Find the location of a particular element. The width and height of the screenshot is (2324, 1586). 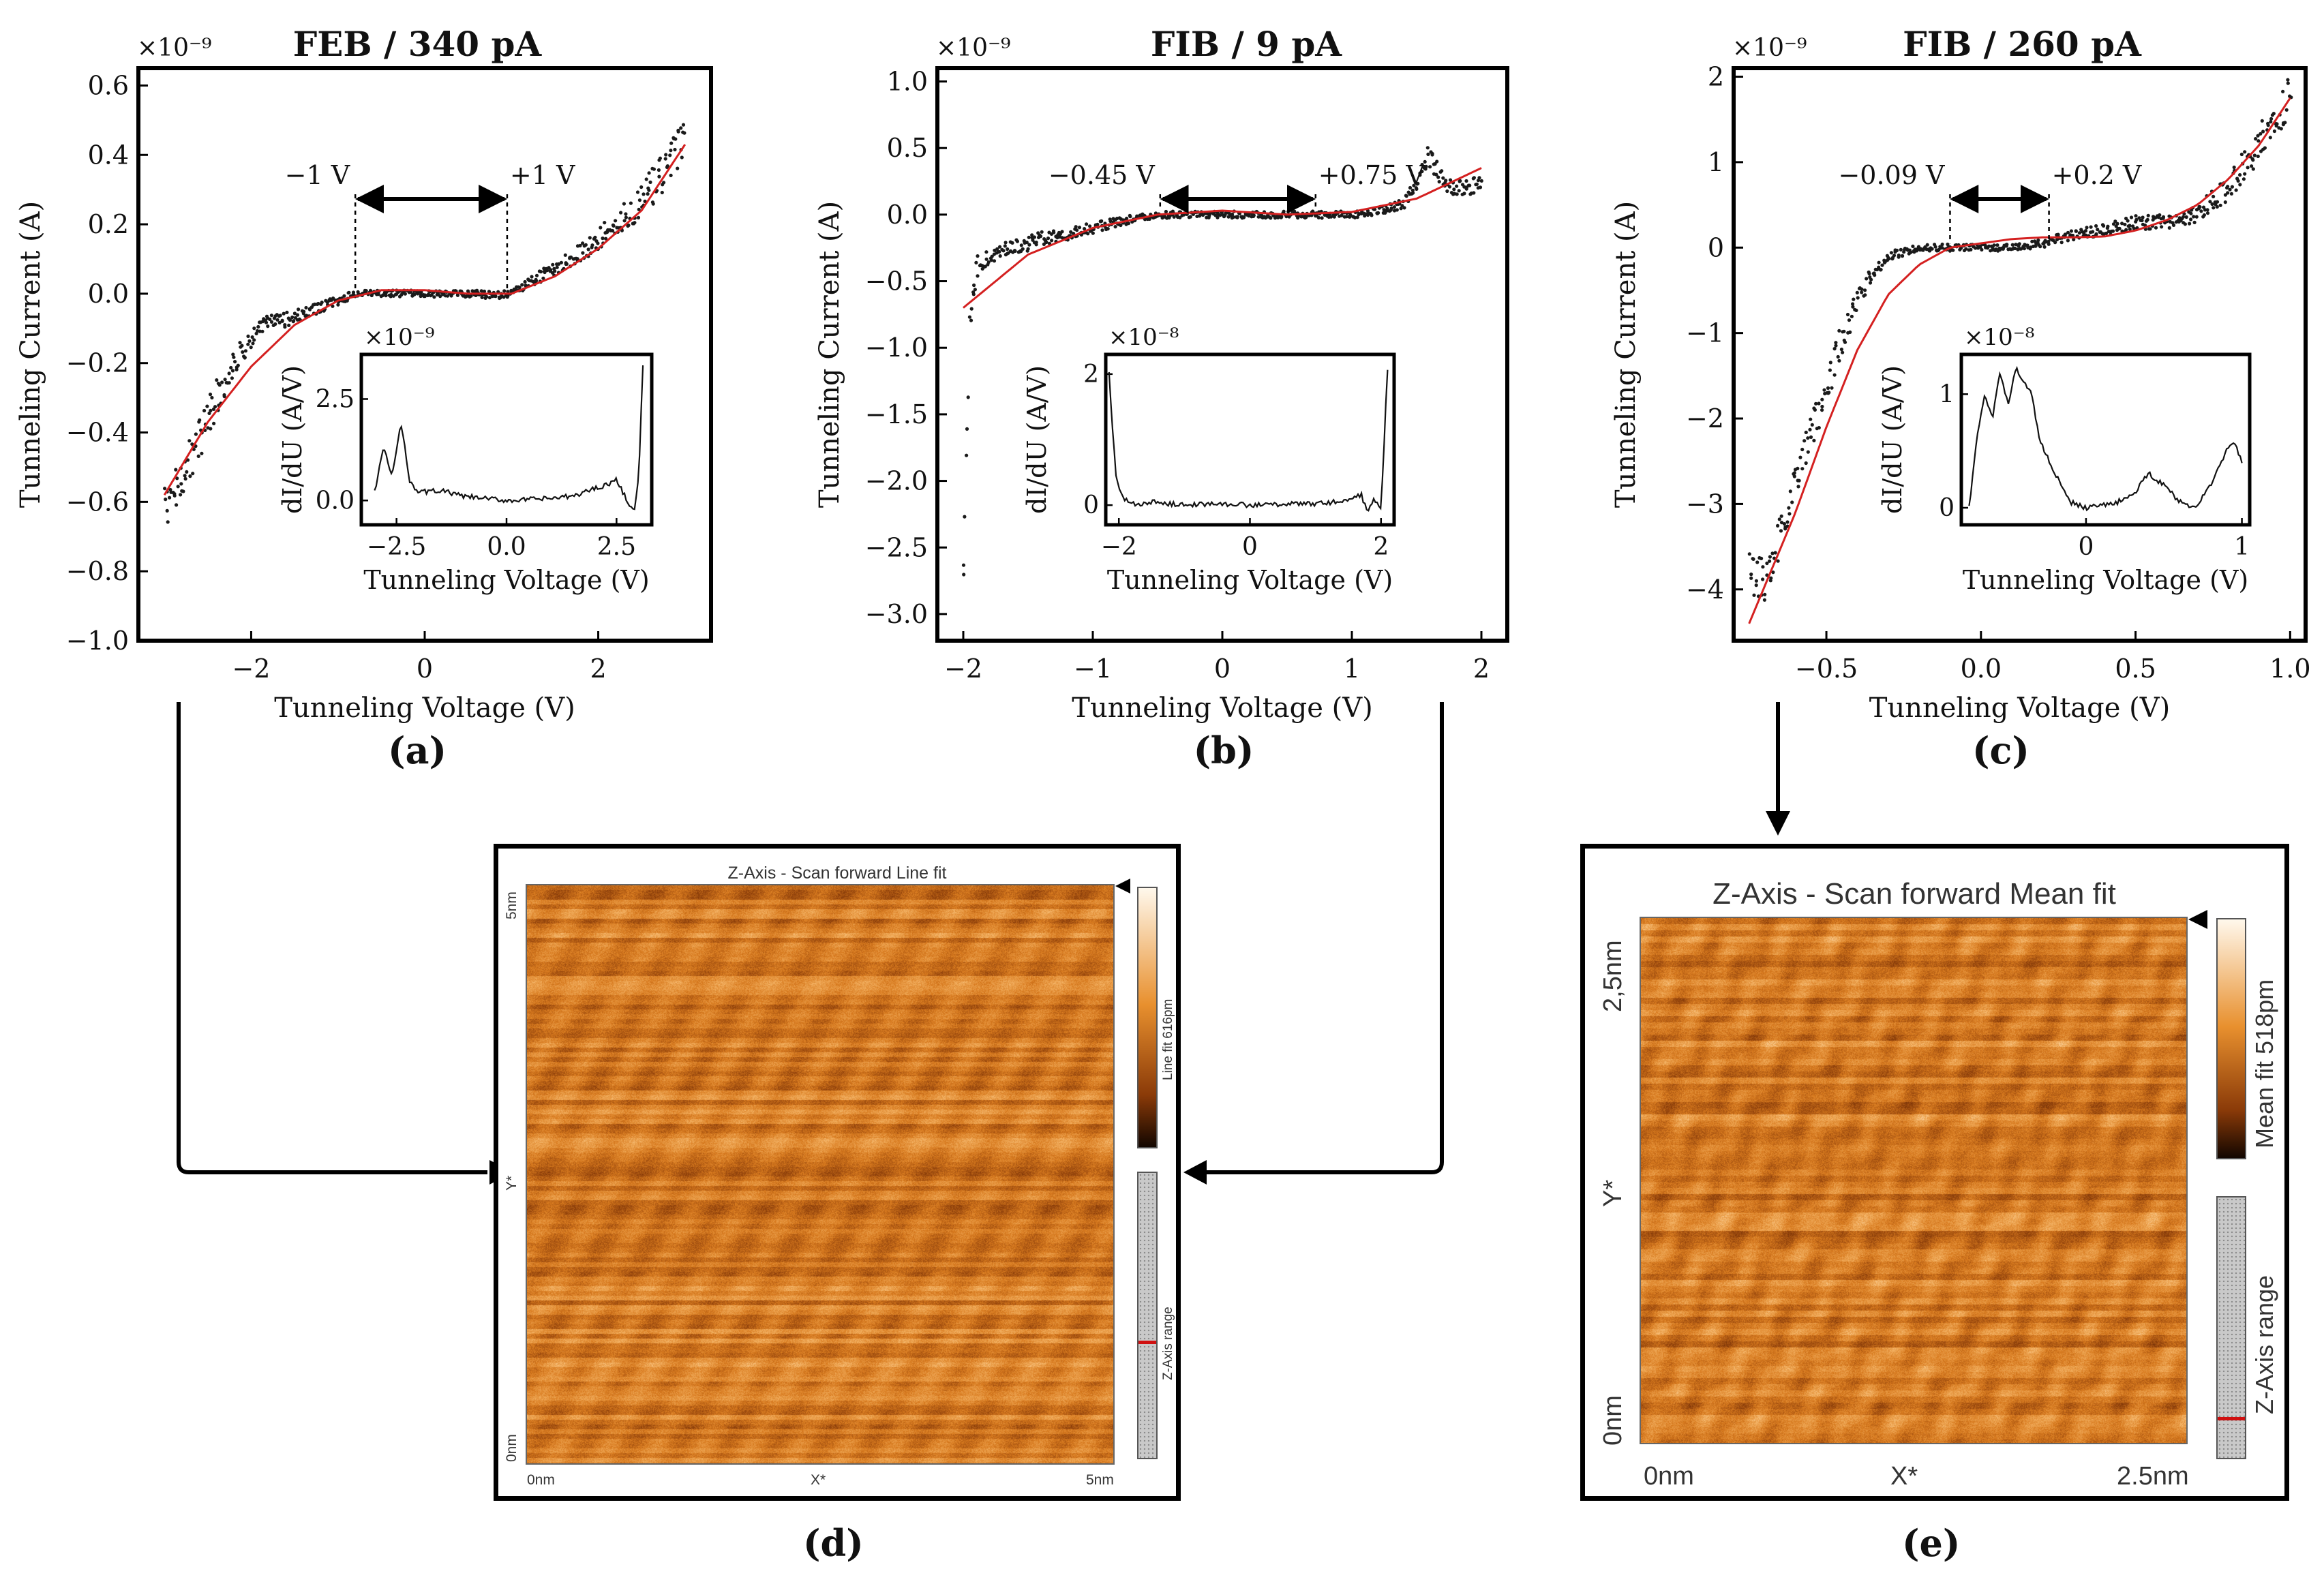

fit-curve is located at coordinates (2019, 360).